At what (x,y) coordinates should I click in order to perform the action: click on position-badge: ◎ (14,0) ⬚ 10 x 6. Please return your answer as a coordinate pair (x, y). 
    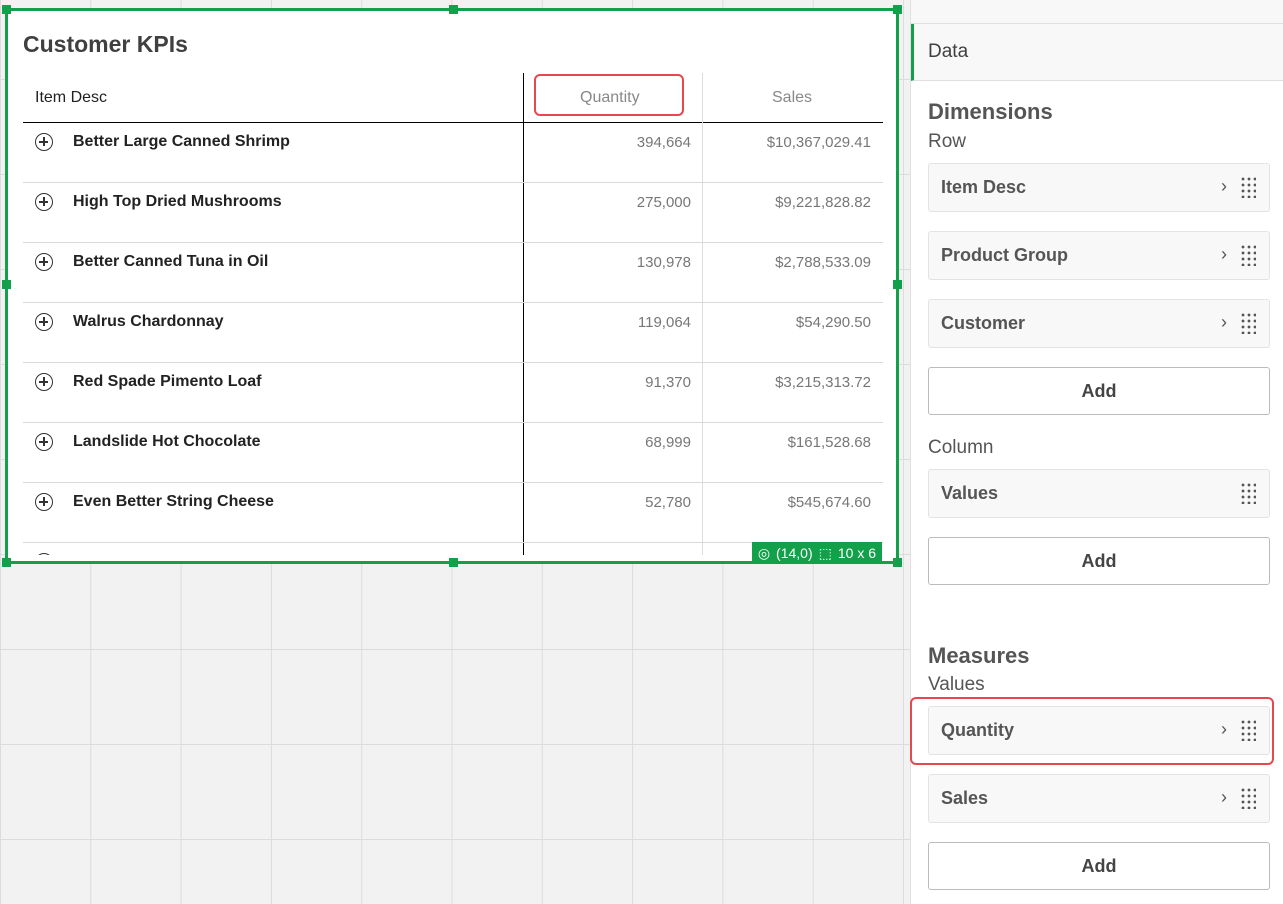
    Looking at the image, I should click on (816, 553).